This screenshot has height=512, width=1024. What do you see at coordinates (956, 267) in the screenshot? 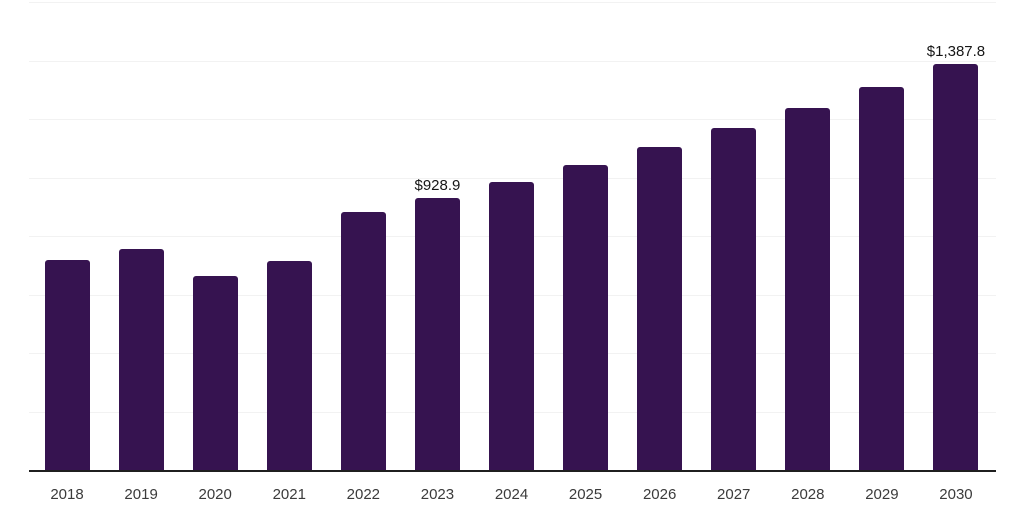
I see `bar-2030` at bounding box center [956, 267].